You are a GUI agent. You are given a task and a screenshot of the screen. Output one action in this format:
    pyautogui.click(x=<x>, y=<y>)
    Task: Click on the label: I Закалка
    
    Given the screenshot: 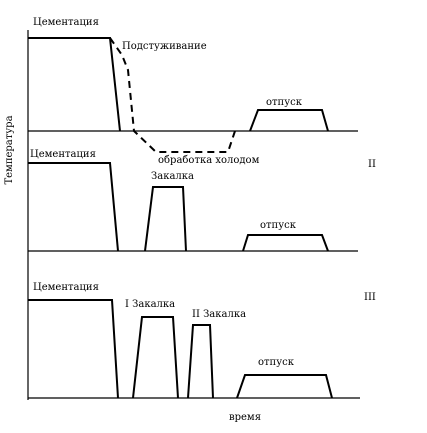 What is the action you would take?
    pyautogui.click(x=150, y=304)
    